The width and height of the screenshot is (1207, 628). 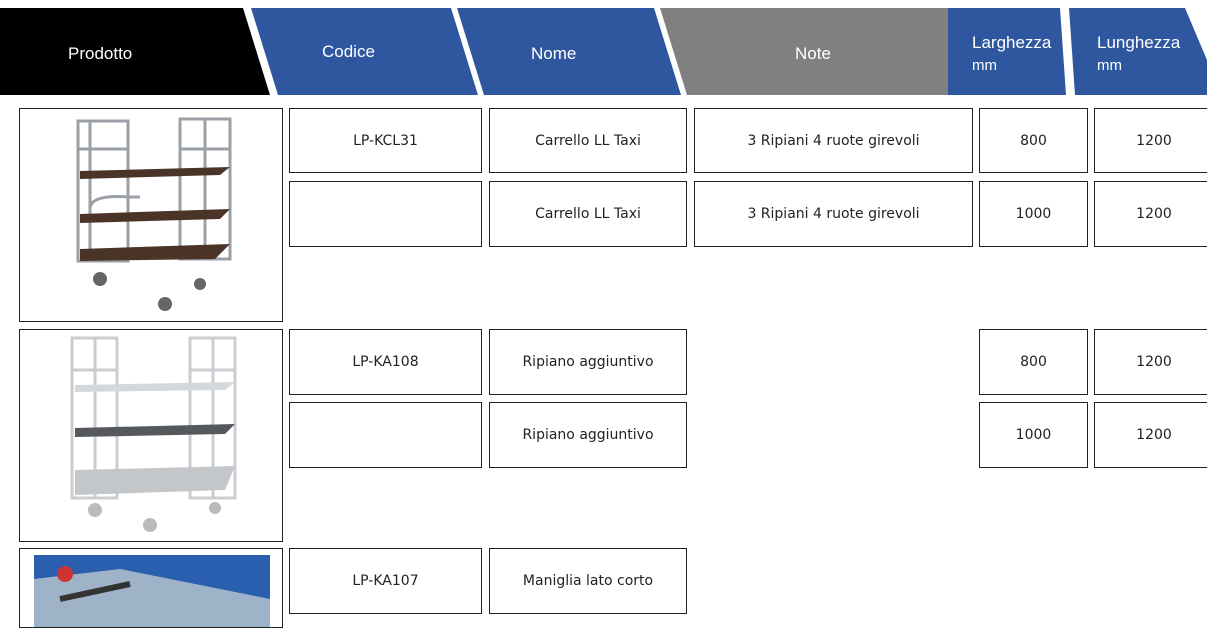 What do you see at coordinates (385, 362) in the screenshot?
I see `code-cell: LP-KA108` at bounding box center [385, 362].